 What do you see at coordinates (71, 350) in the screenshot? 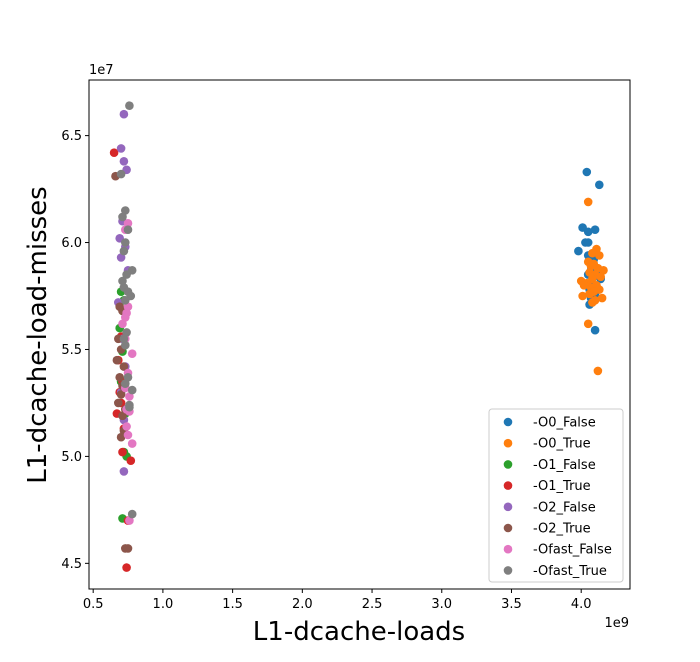
I see `y-tick-label-2: 5.5` at bounding box center [71, 350].